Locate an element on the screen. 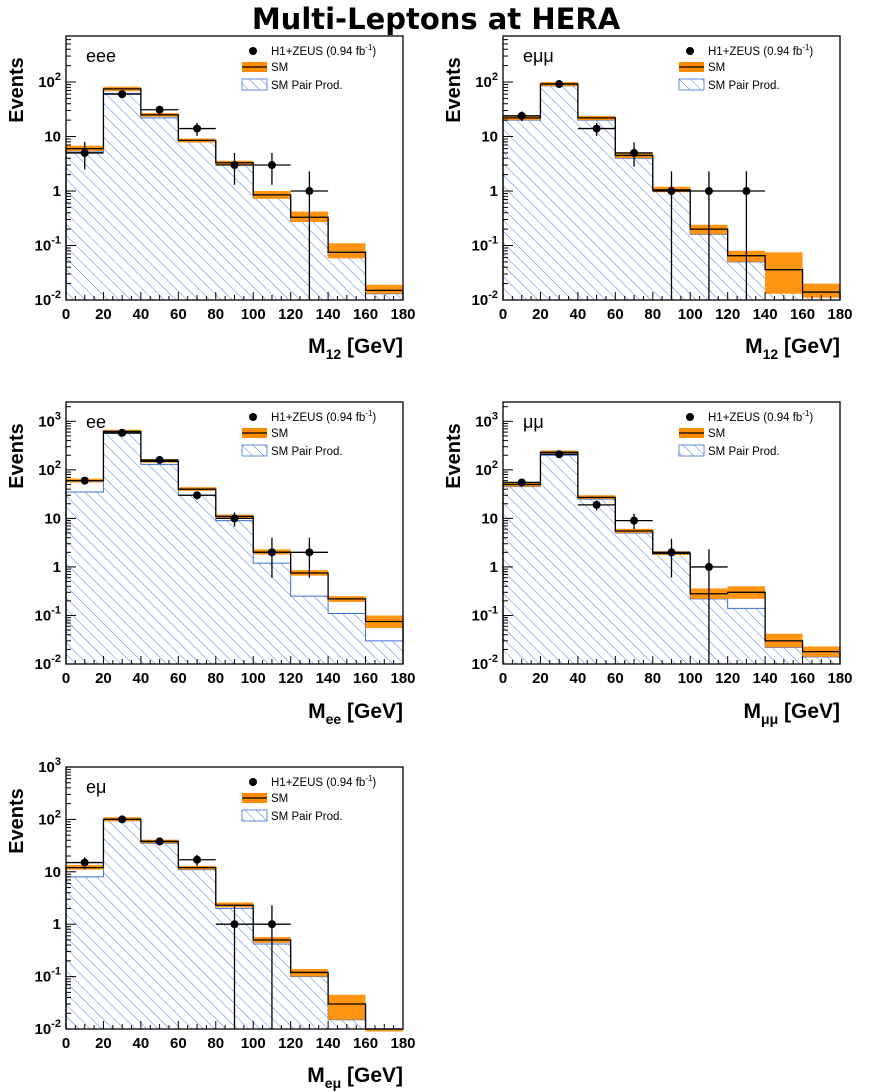  x-axis-label-main: M is located at coordinates (753, 711).